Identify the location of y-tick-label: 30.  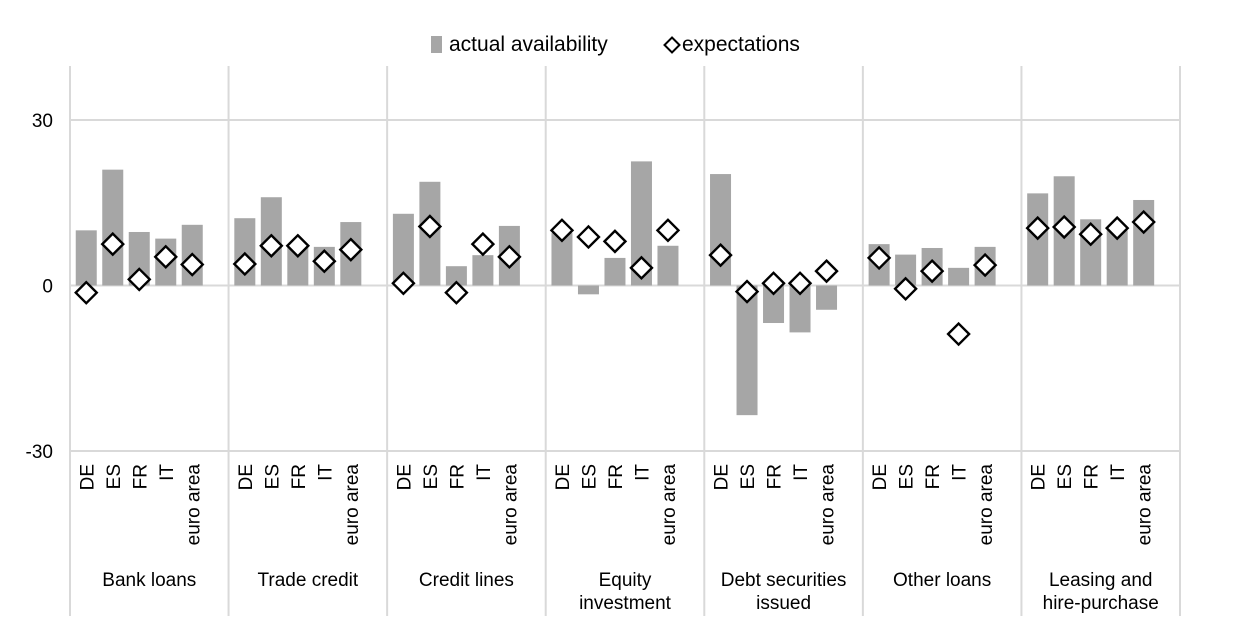
(42, 121).